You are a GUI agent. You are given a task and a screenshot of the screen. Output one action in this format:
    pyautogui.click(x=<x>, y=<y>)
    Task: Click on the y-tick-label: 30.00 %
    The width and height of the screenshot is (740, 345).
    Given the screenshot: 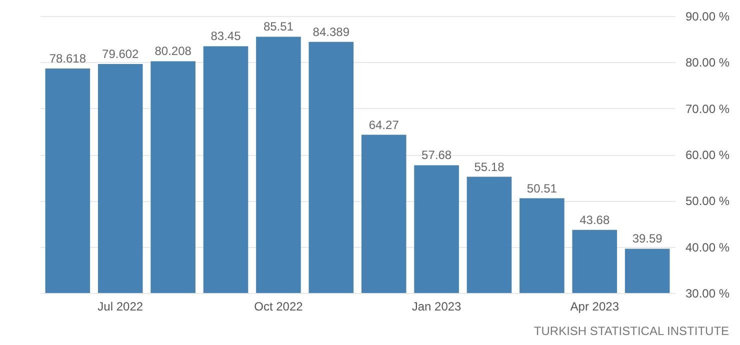 What is the action you would take?
    pyautogui.click(x=708, y=293)
    